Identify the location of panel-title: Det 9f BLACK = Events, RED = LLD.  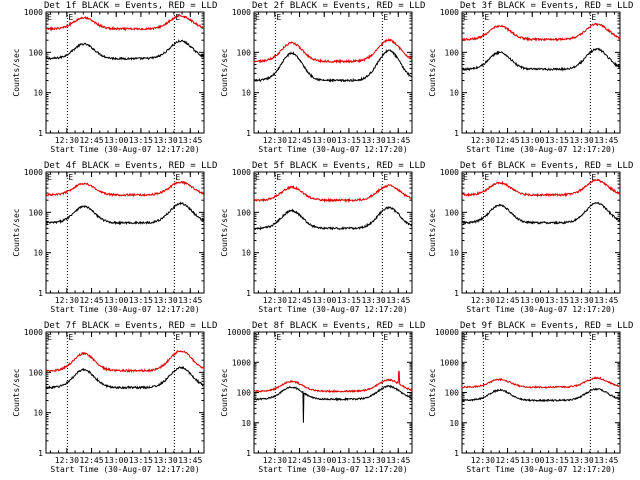
(546, 326).